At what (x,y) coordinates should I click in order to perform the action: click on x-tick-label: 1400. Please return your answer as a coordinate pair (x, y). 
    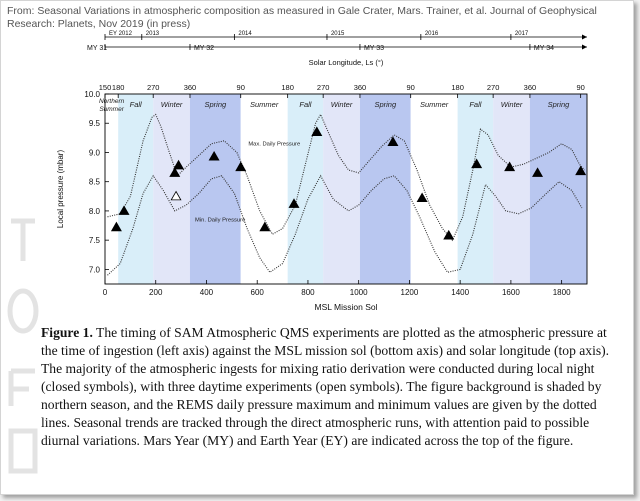
    Looking at the image, I should click on (460, 292).